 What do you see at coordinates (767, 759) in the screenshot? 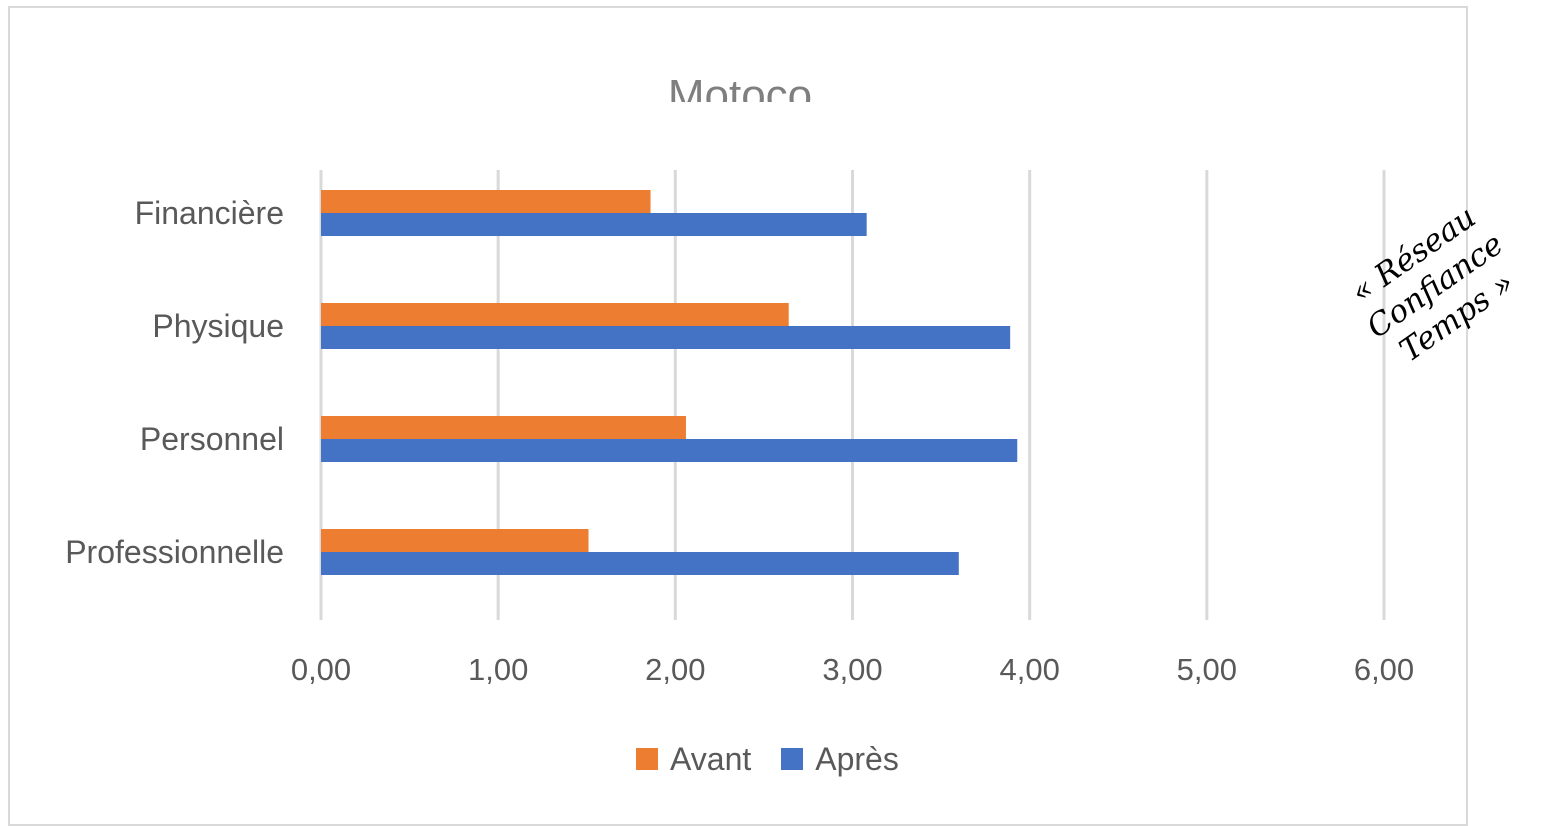
I see `legend: Avant Après` at bounding box center [767, 759].